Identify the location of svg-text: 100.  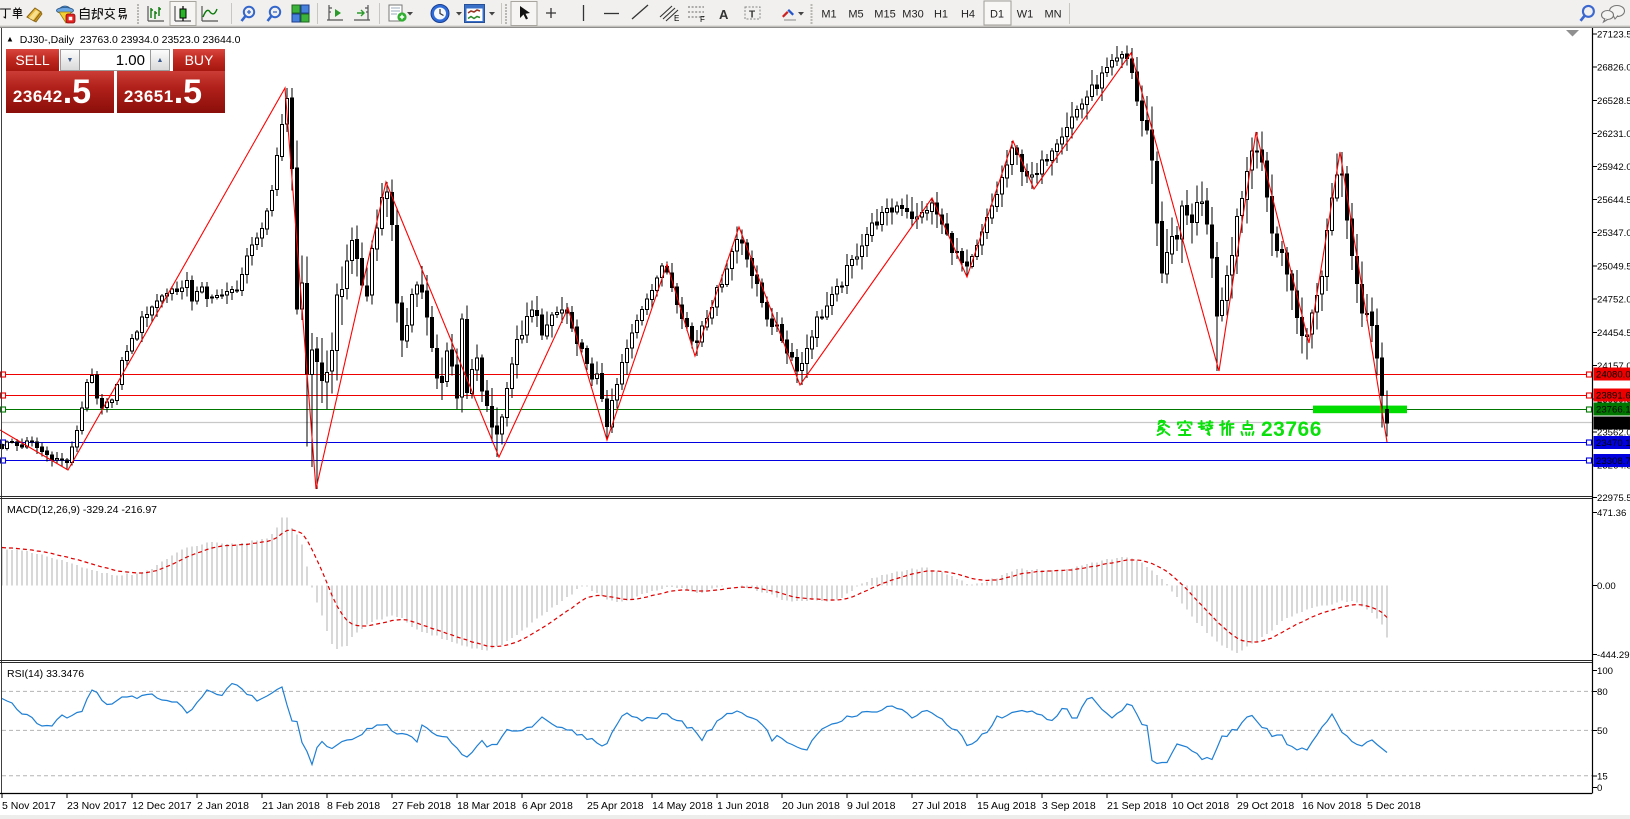
(1605, 671).